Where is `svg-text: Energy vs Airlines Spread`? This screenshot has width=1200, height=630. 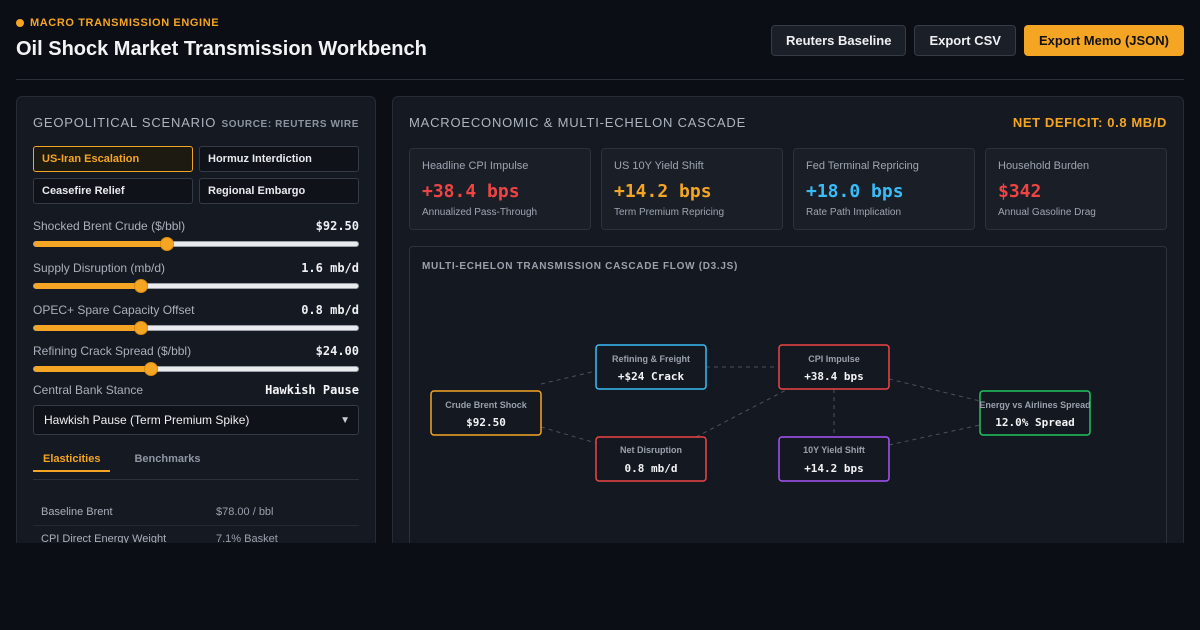 svg-text: Energy vs Airlines Spread is located at coordinates (1034, 405).